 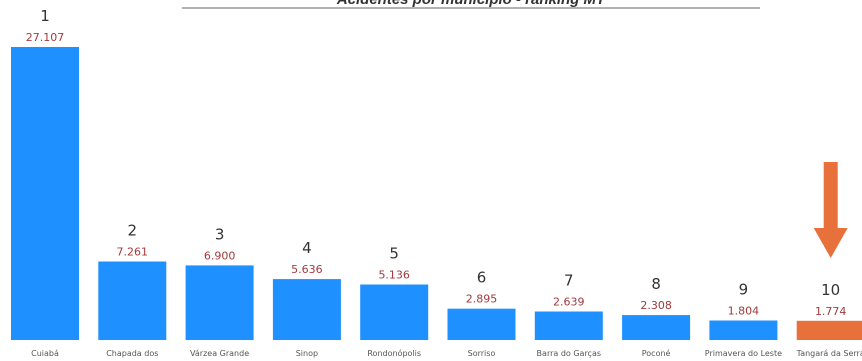 What do you see at coordinates (394, 254) in the screenshot?
I see `rank-label-5: 5` at bounding box center [394, 254].